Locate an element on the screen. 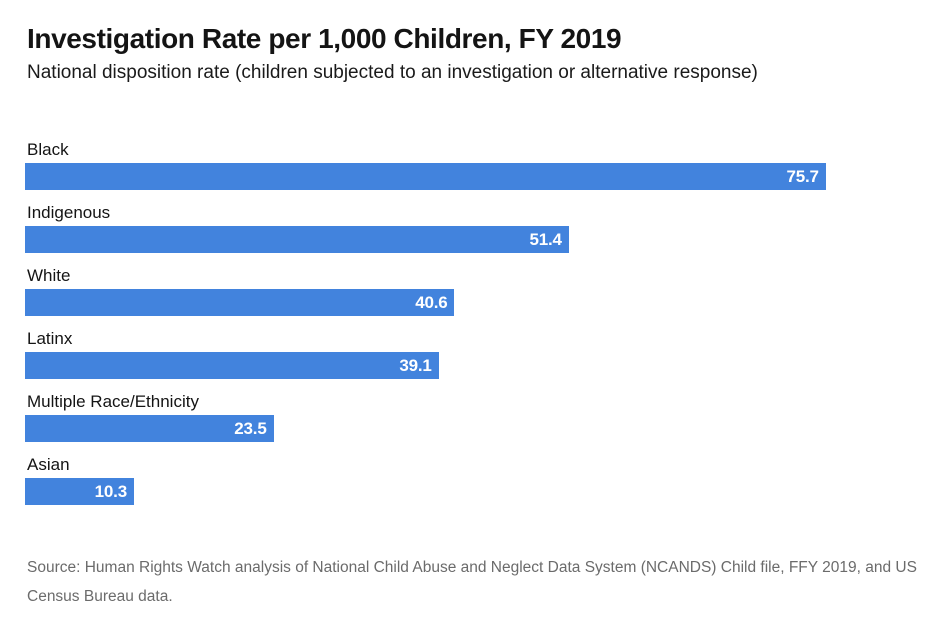 The height and width of the screenshot is (631, 946). bar-value-label: 51.4 is located at coordinates (545, 239).